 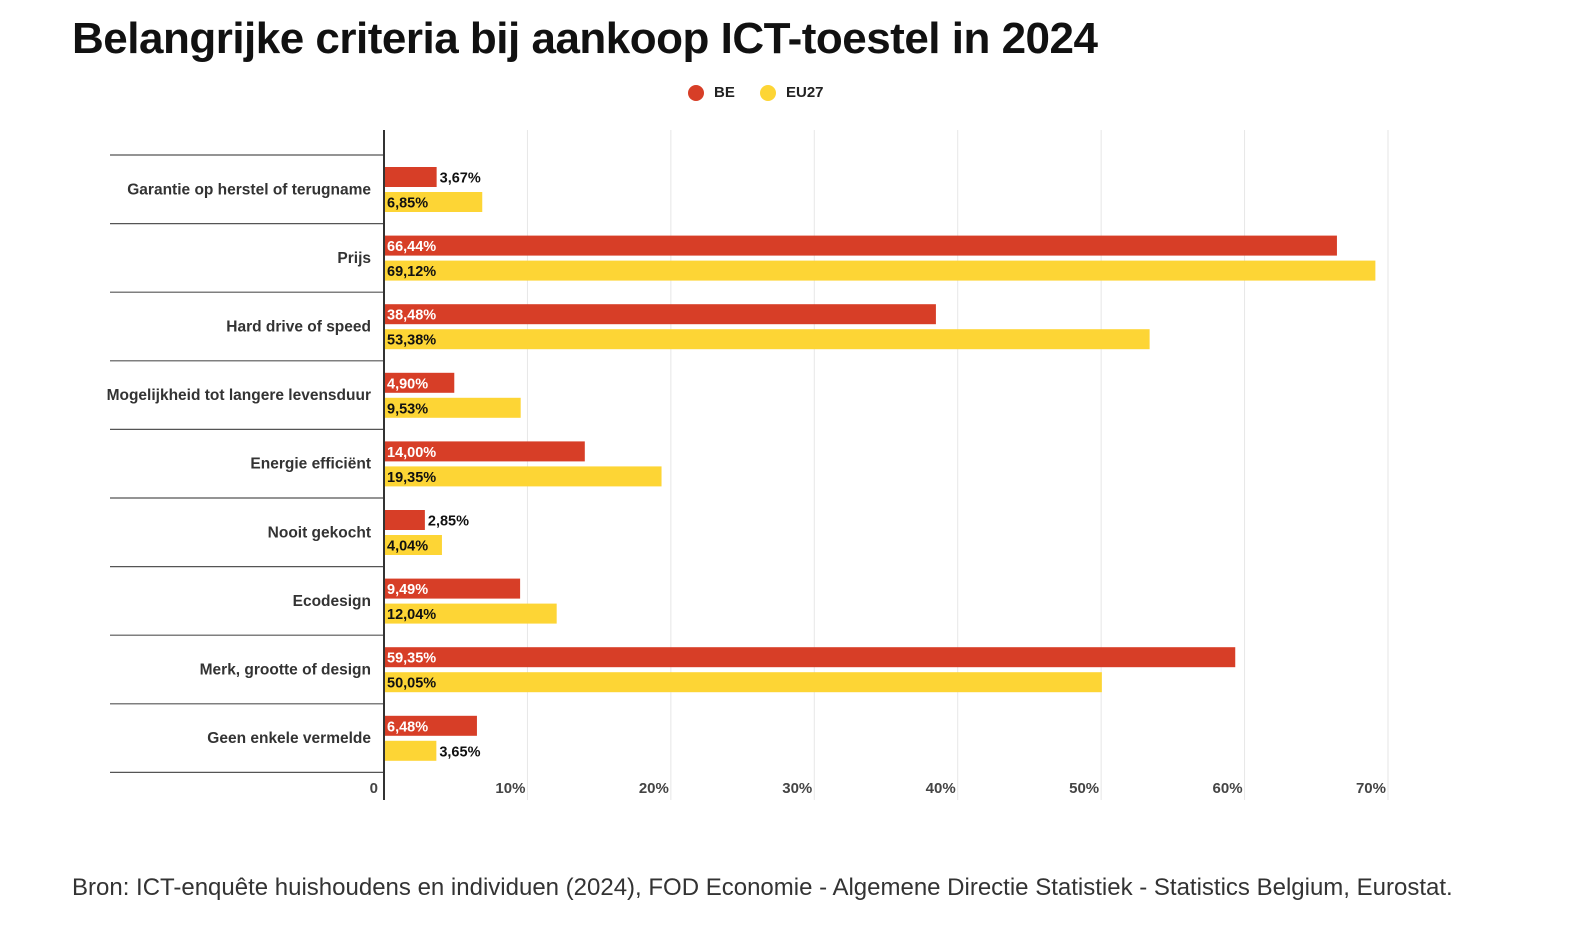 I want to click on data-label-eu27: 3,65%, so click(x=459, y=752).